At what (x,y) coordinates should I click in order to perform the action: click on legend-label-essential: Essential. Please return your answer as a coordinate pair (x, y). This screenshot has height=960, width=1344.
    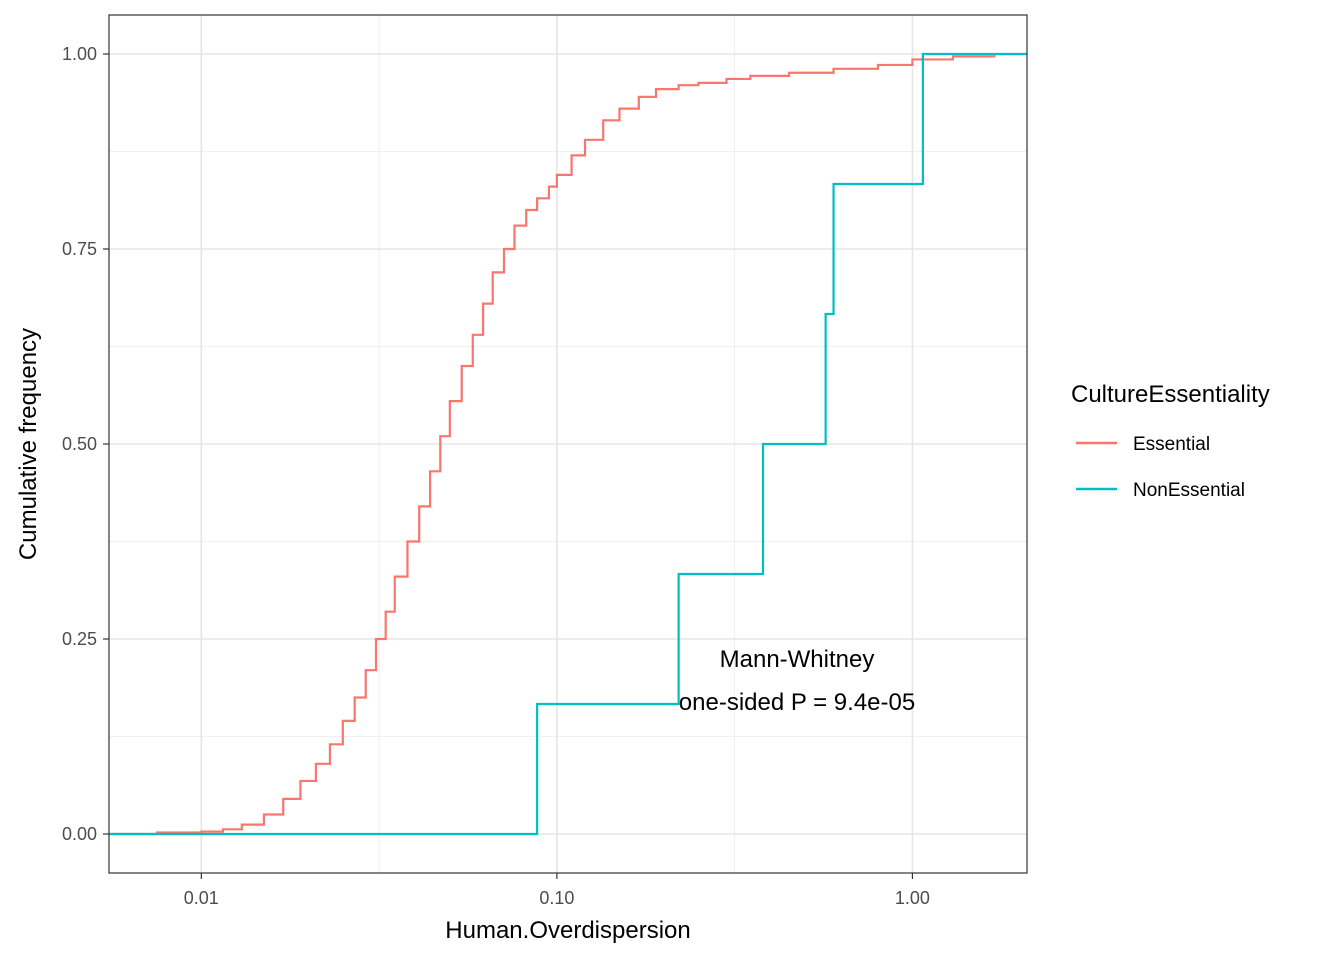
    Looking at the image, I should click on (1171, 444).